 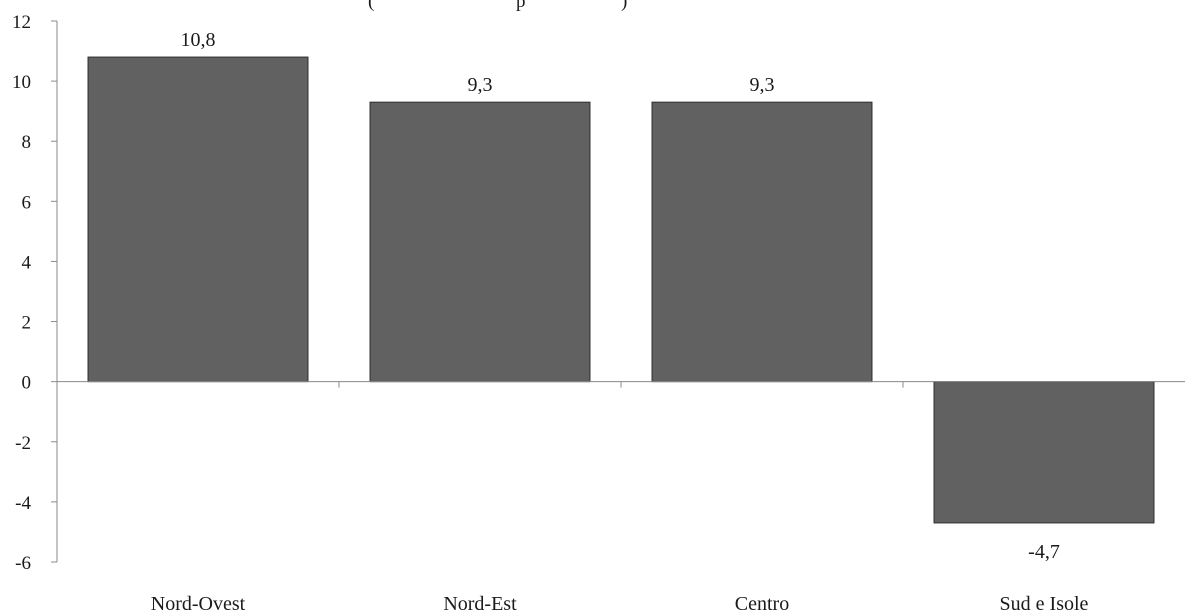 I want to click on chart-title-fragment-middle: p, so click(x=521, y=6).